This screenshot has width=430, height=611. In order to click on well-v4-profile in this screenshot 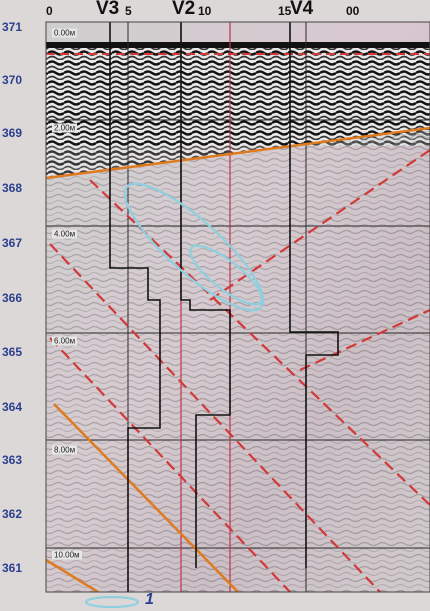, I will do `click(314, 295)`.